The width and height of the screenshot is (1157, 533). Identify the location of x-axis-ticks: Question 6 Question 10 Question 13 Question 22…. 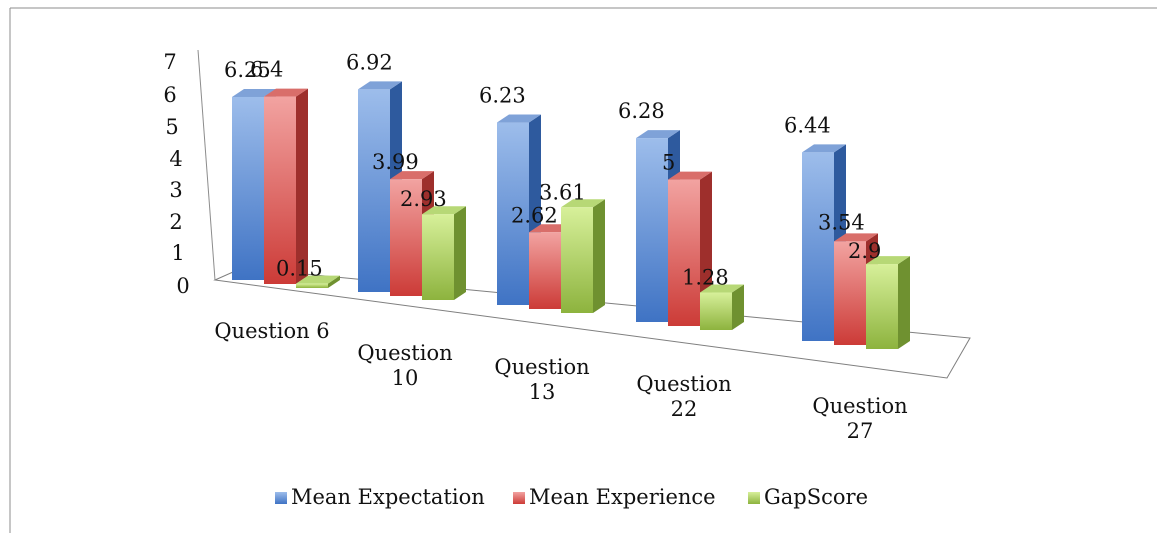
(560, 381).